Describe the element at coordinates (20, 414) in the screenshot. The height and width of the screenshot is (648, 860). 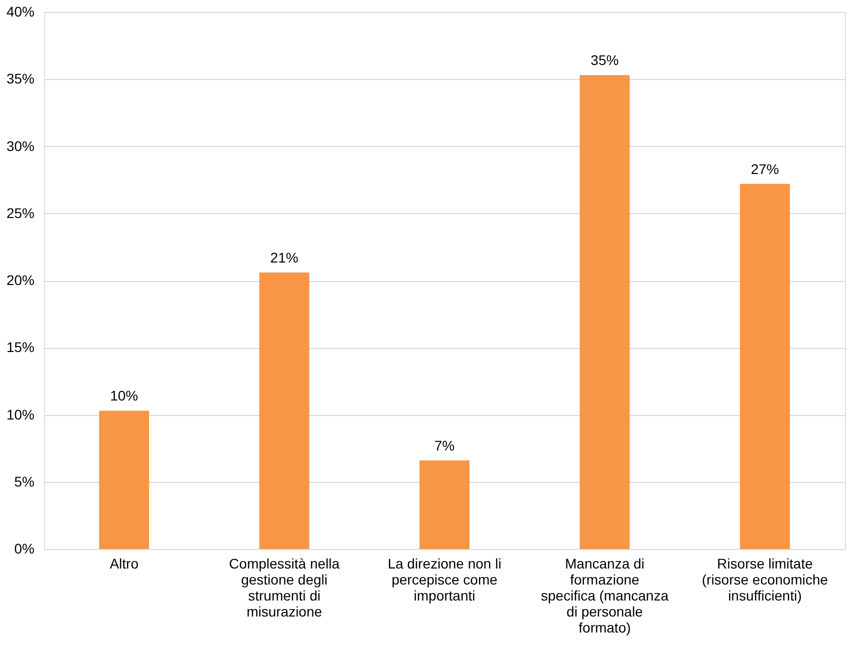
I see `y-tick-label: 10%` at that location.